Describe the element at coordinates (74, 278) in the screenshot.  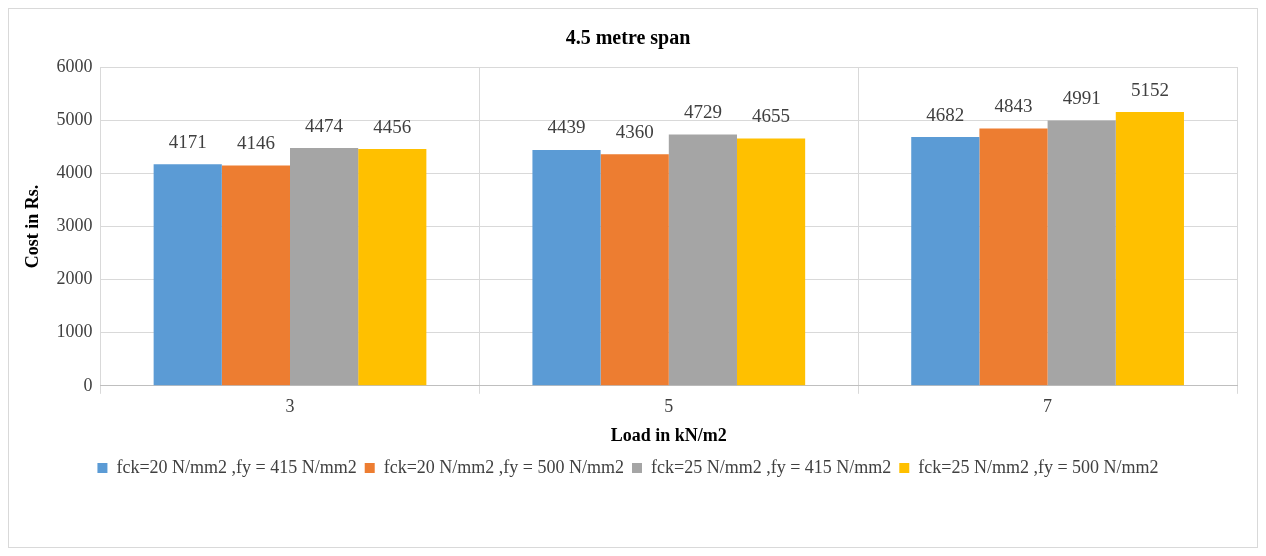
I see `y-tick-label: 2000` at that location.